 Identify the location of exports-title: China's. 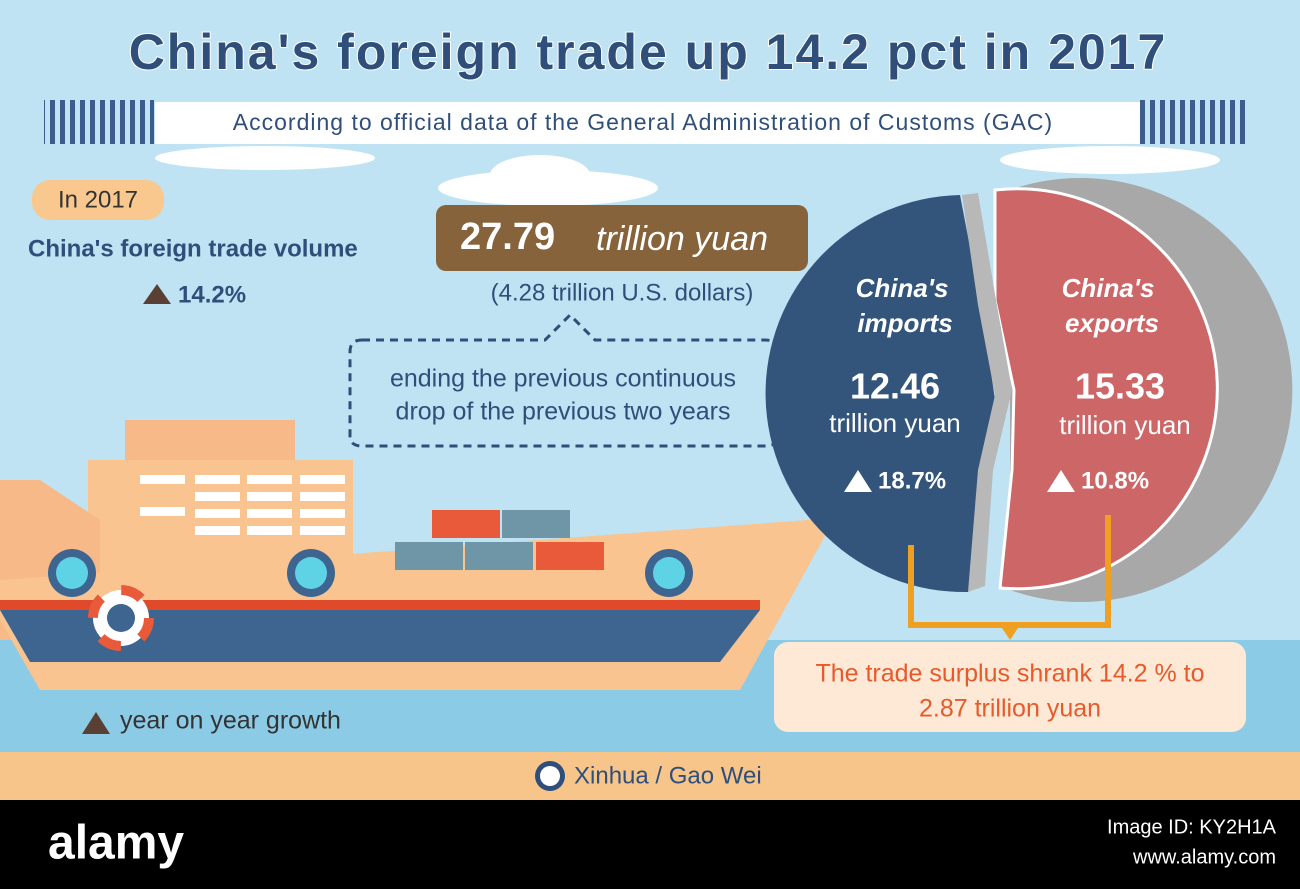
(1108, 288).